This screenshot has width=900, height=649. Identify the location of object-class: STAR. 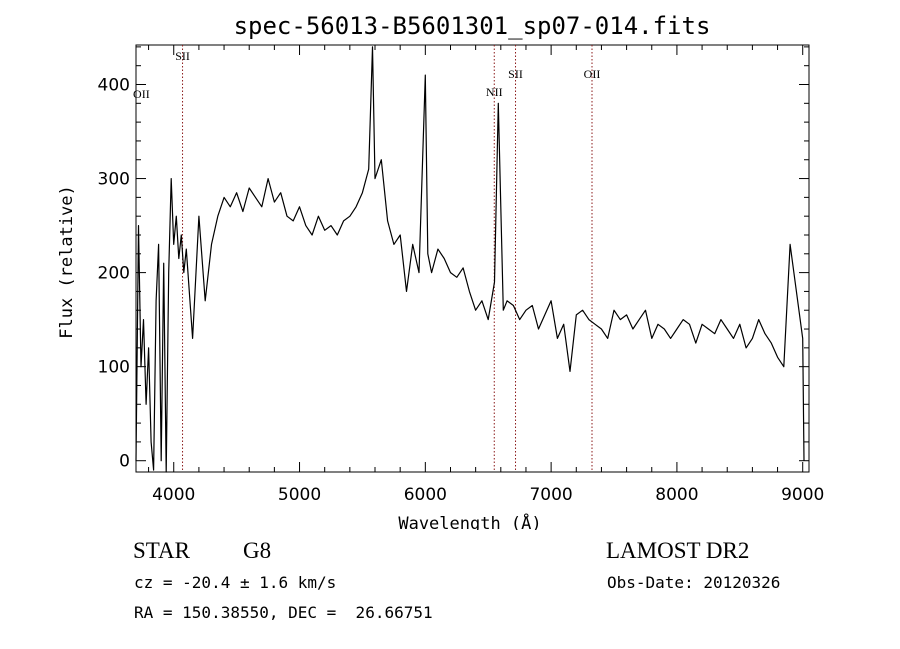
(161, 550).